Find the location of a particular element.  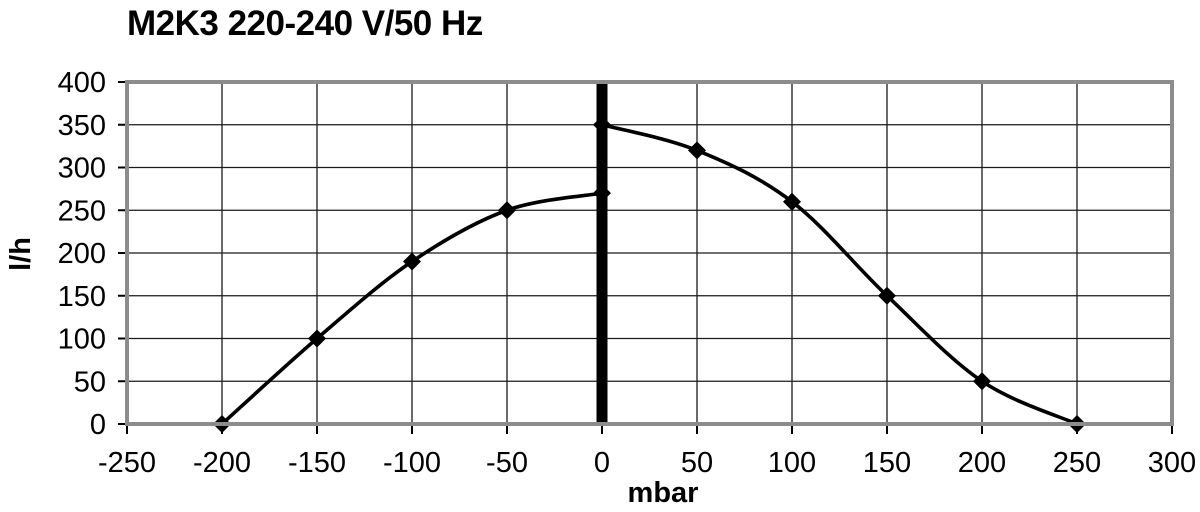

x-tick-label: 300 is located at coordinates (1172, 463).